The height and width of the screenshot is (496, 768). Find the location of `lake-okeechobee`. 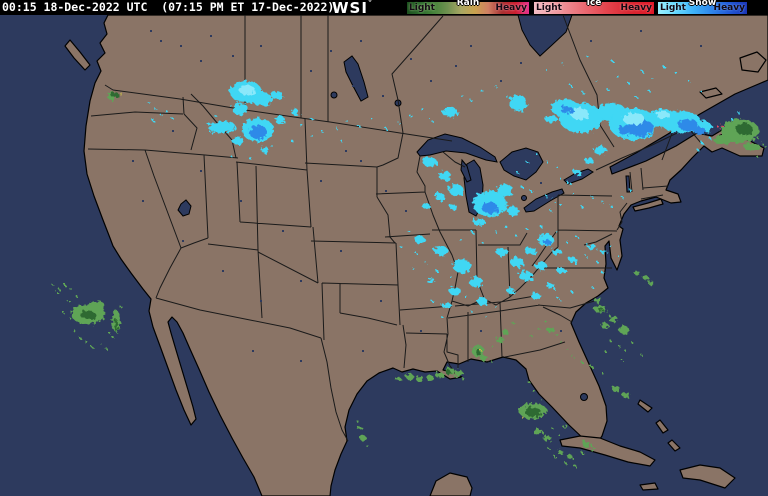

lake-okeechobee is located at coordinates (584, 397).